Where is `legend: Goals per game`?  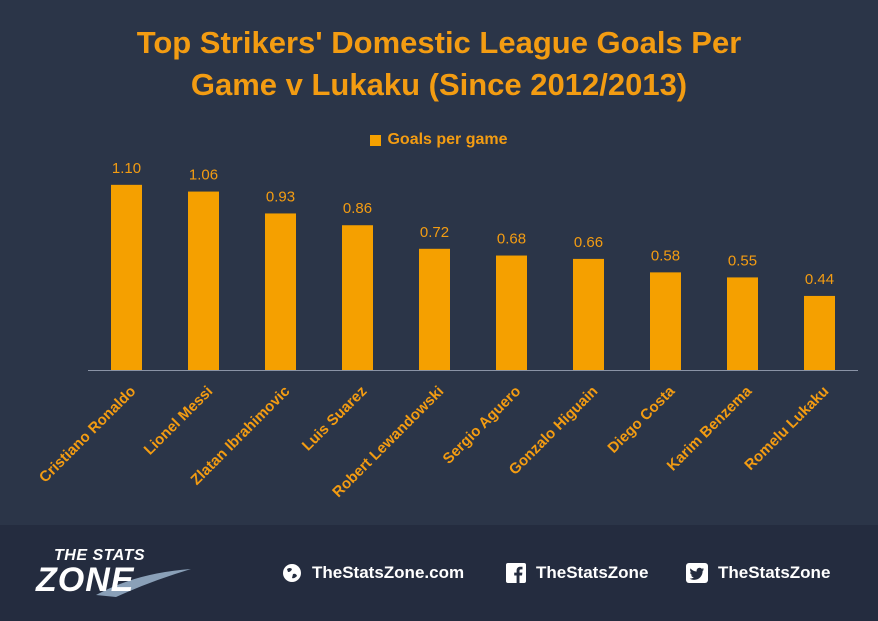
legend: Goals per game is located at coordinates (439, 140).